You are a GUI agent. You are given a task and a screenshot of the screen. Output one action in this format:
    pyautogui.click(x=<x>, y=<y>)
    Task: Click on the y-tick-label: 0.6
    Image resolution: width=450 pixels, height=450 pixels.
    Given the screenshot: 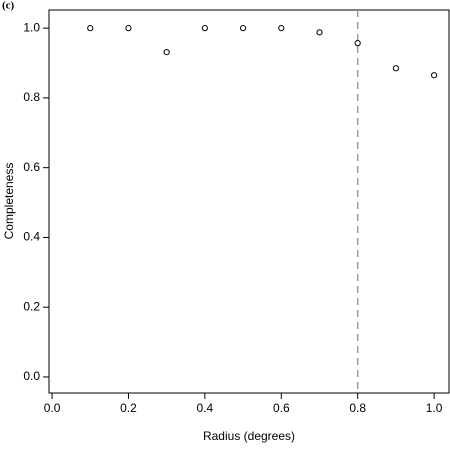 What is the action you would take?
    pyautogui.click(x=31, y=167)
    